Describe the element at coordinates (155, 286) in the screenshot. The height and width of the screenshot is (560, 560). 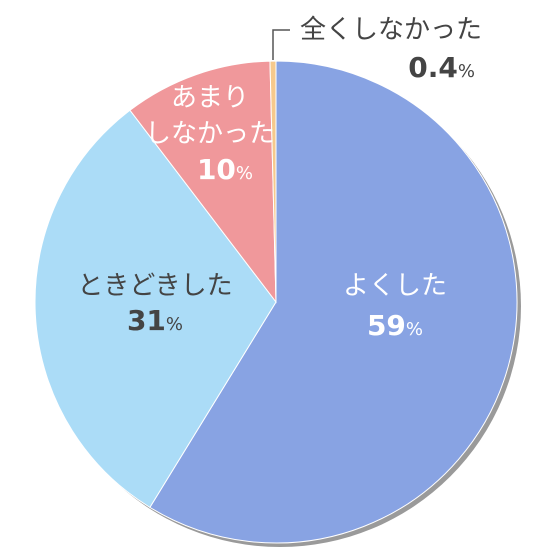
I see `slice-label: ときどきした` at that location.